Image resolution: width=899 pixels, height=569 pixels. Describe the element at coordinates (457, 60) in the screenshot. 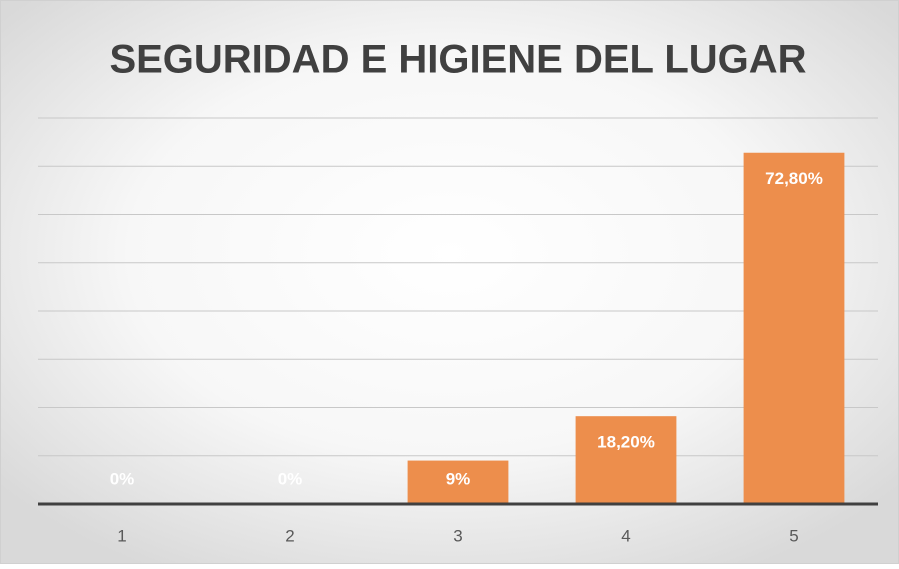

I see `chart-title: SEGURIDAD E HIGIENE DEL LUGAR` at that location.